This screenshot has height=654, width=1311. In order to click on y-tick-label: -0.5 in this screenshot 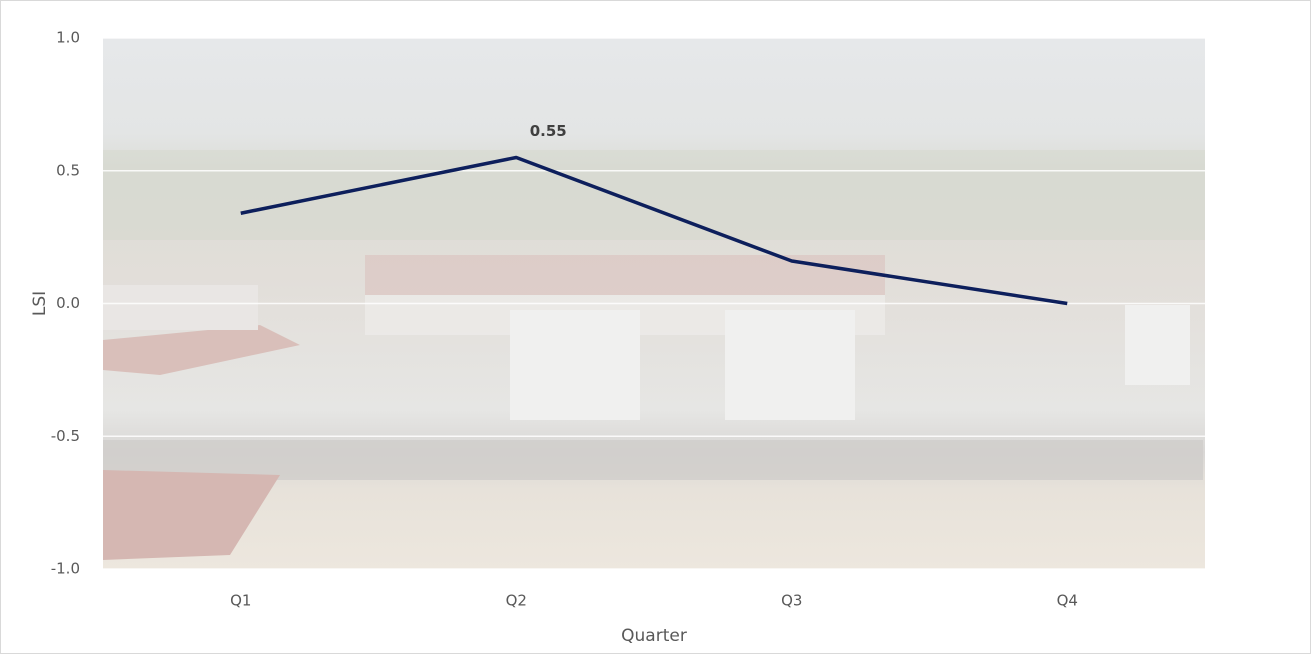, I will do `click(65, 436)`.